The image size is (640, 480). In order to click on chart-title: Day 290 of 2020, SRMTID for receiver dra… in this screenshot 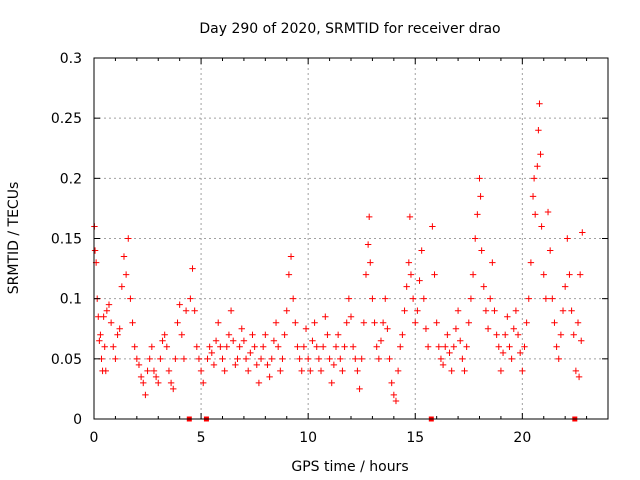, I will do `click(349, 29)`.